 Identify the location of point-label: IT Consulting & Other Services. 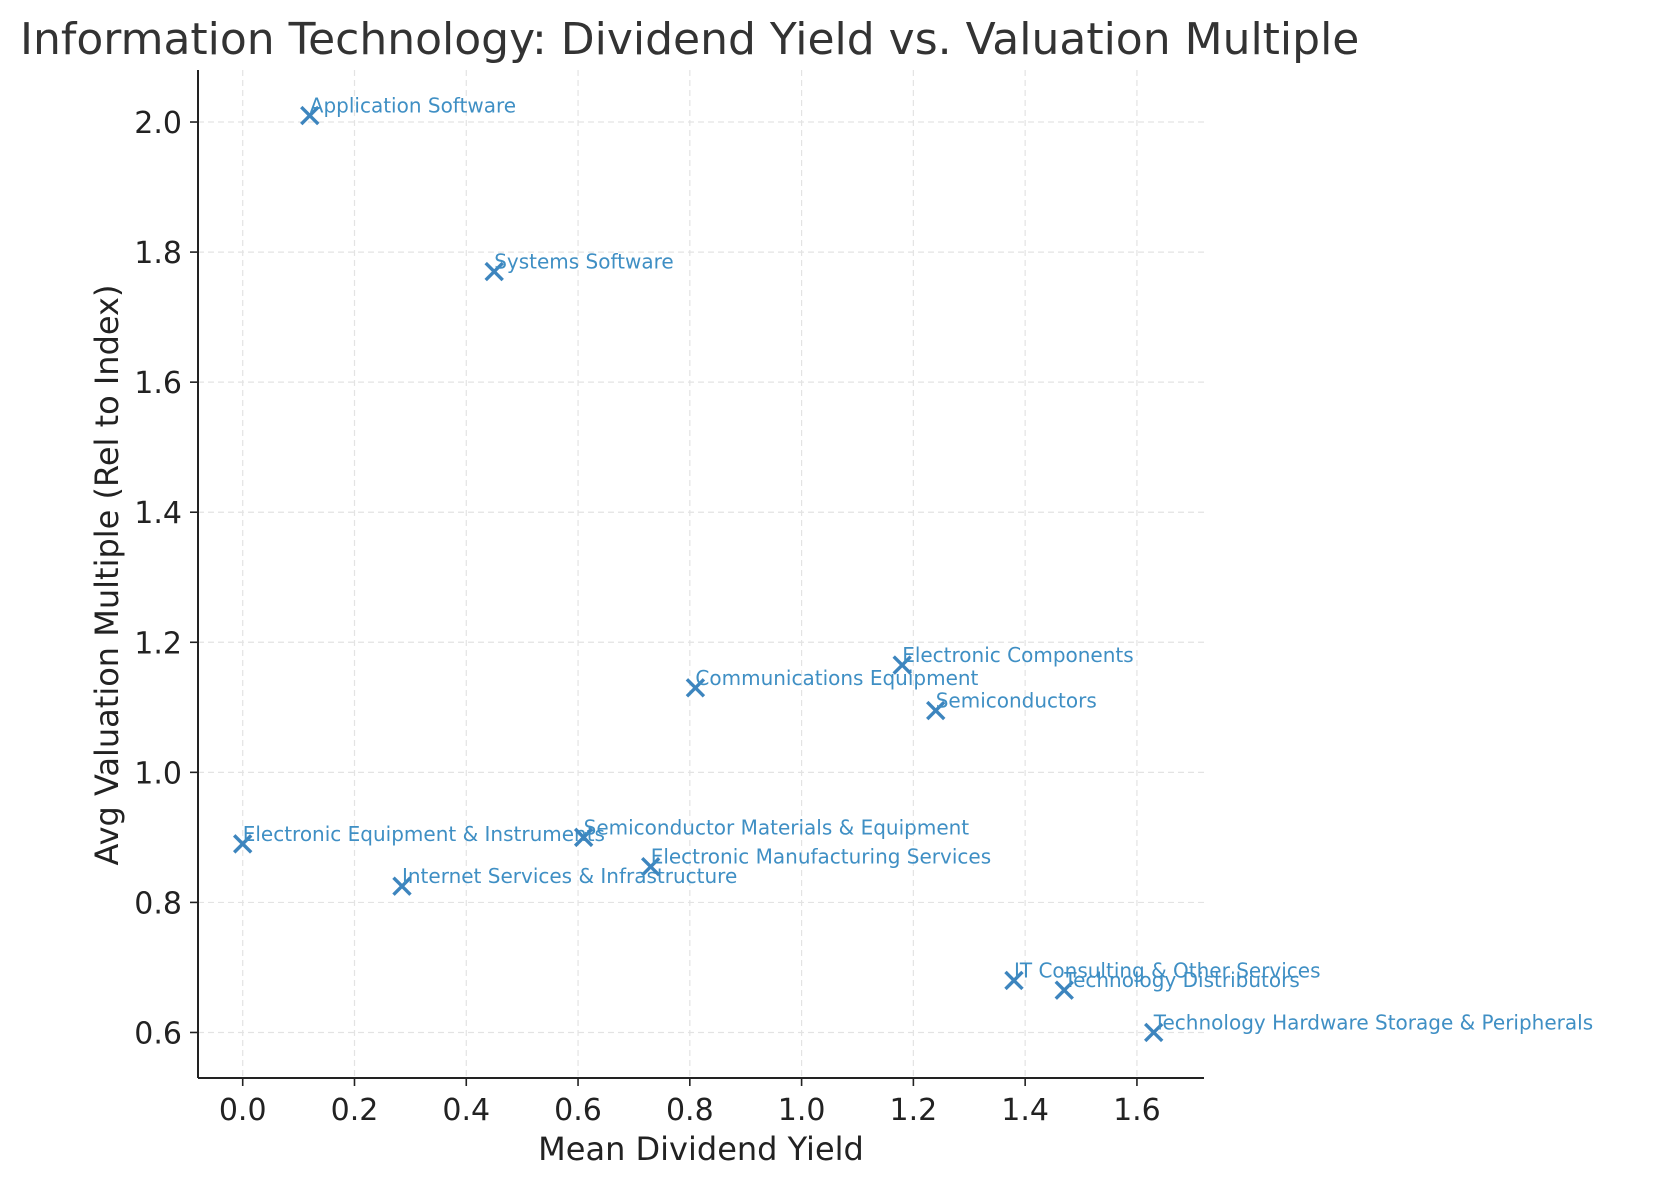
(1167, 970).